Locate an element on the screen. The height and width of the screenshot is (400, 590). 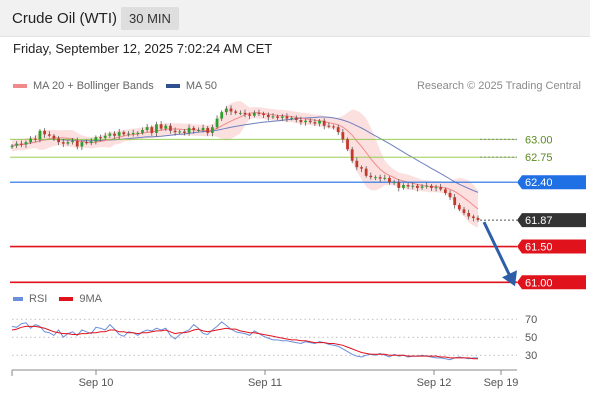
header-bar: Crude Oil (WTI) 30 MIN is located at coordinates (295, 18).